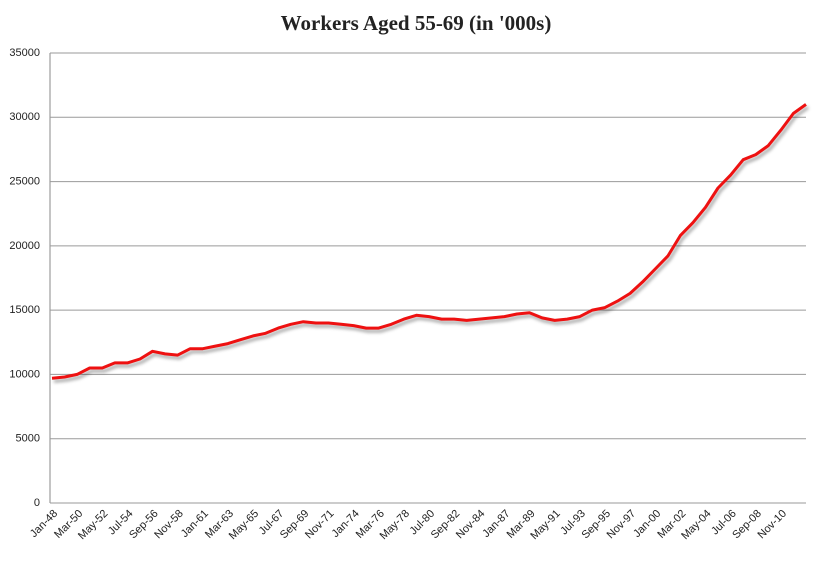 Image resolution: width=833 pixels, height=561 pixels. What do you see at coordinates (24, 310) in the screenshot?
I see `y-tick-label: 15000` at bounding box center [24, 310].